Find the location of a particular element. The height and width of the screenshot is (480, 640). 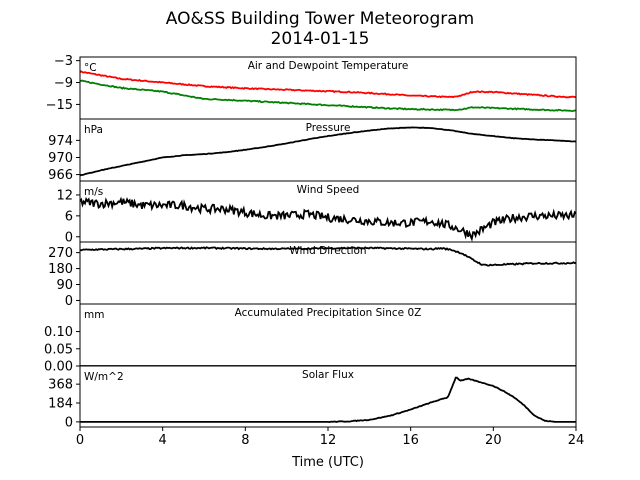

x-tick-label: 16 is located at coordinates (410, 440).